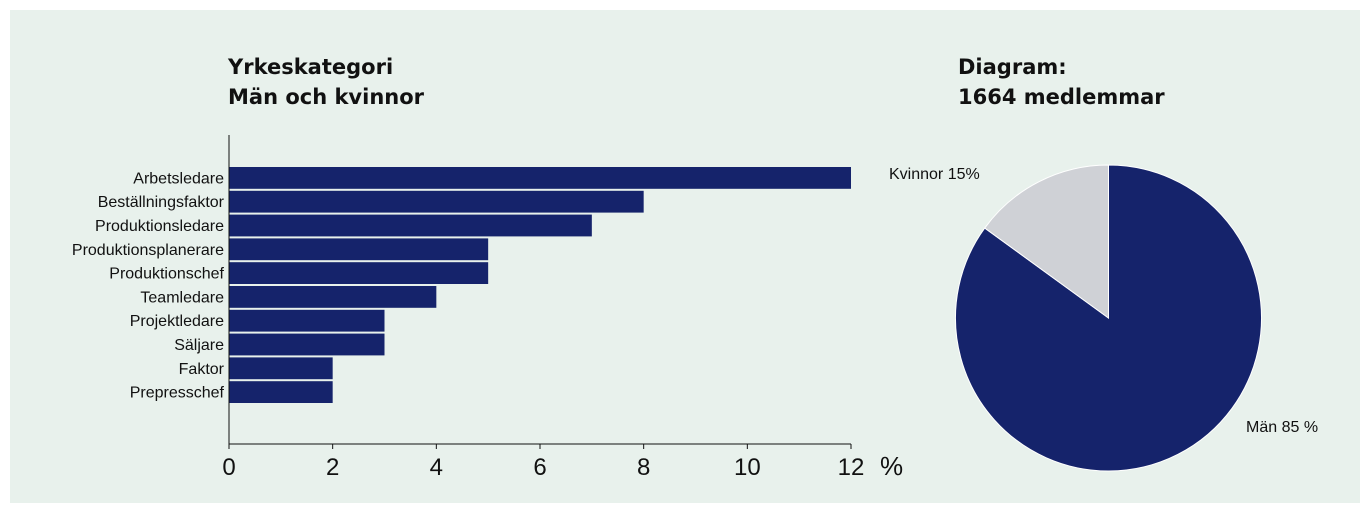 The height and width of the screenshot is (515, 1362). I want to click on x-tick-label: 8, so click(643, 467).